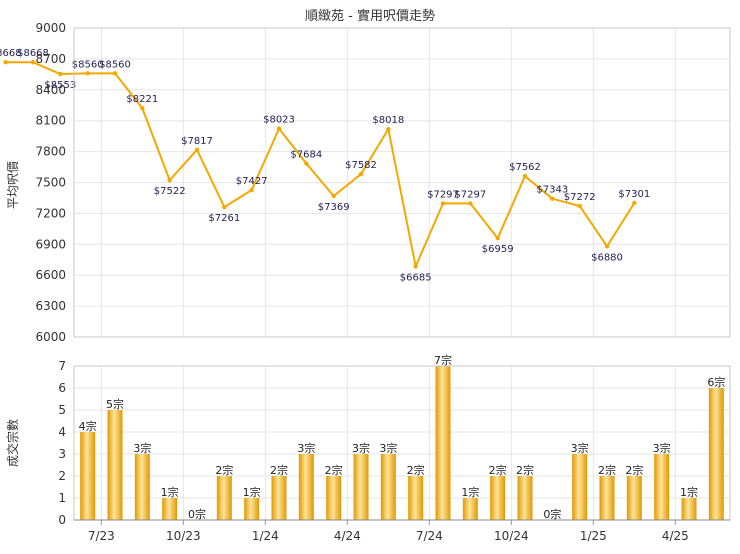  What do you see at coordinates (470, 194) in the screenshot?
I see `price-data-label: $7297` at bounding box center [470, 194].